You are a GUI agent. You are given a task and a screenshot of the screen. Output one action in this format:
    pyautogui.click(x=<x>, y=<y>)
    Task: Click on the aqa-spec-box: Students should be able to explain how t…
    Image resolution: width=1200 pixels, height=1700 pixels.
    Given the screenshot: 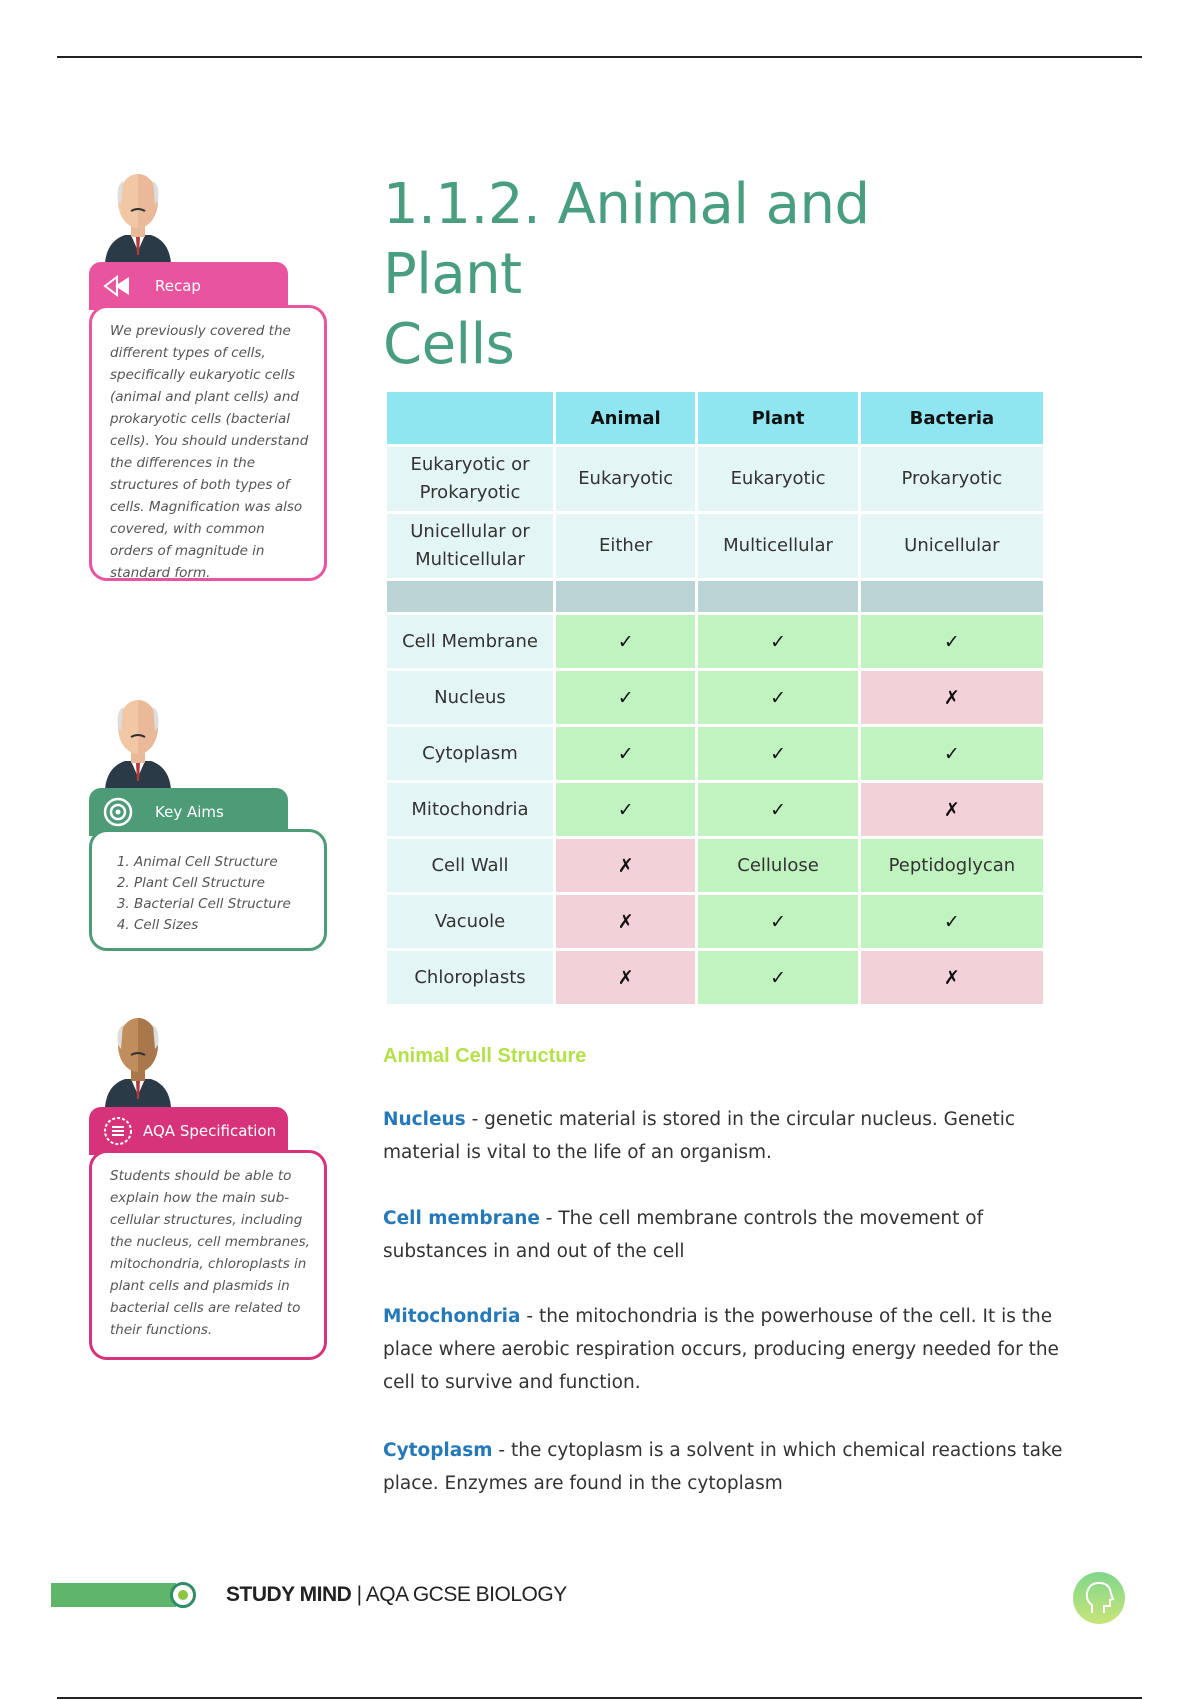 What is the action you would take?
    pyautogui.click(x=208, y=1255)
    